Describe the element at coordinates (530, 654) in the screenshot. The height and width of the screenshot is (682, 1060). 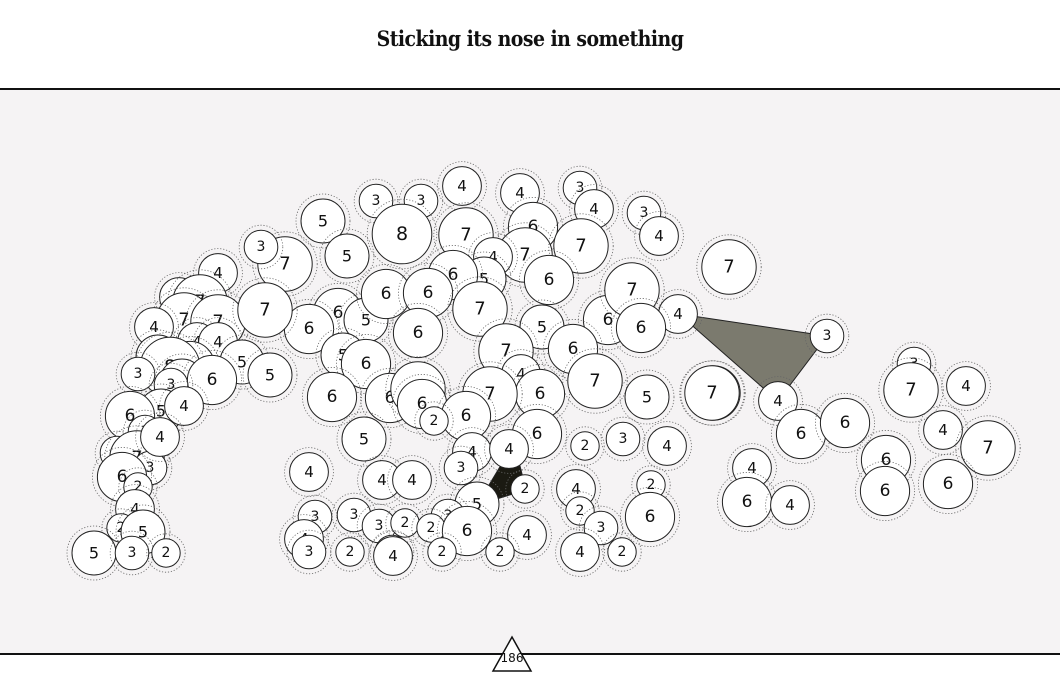
I see `footer-divider` at that location.